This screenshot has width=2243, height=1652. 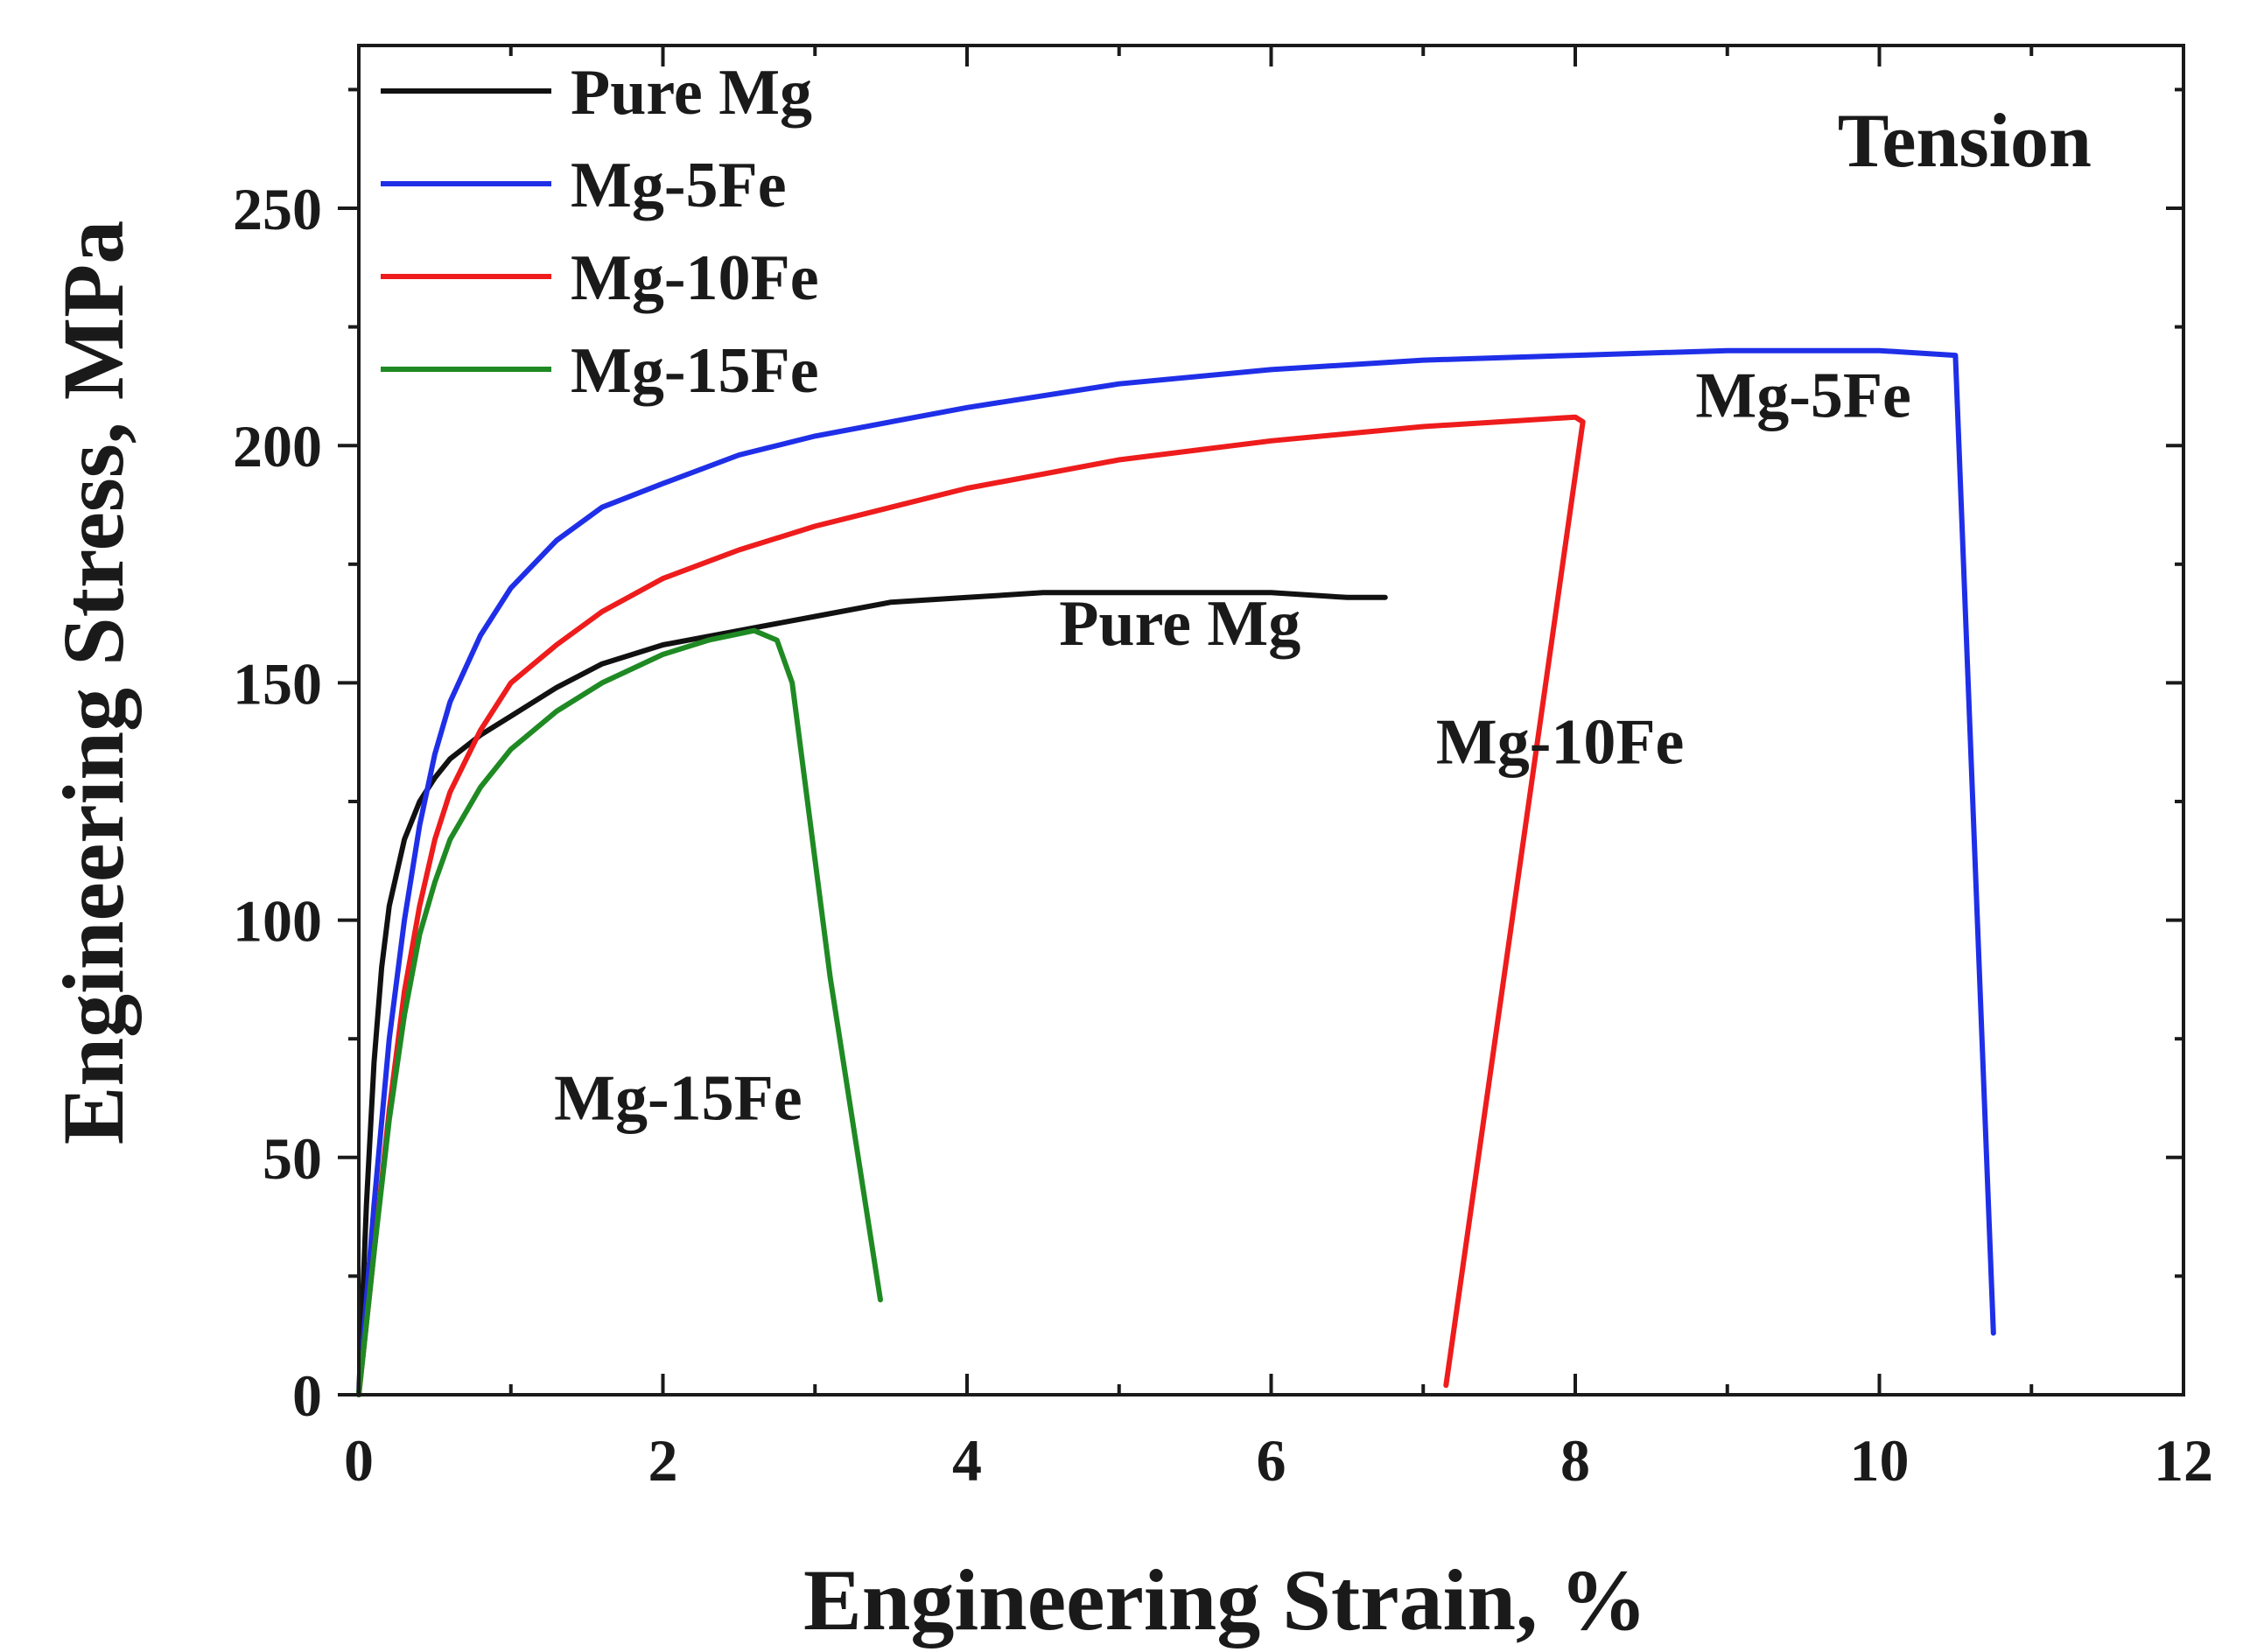 What do you see at coordinates (619, 1012) in the screenshot?
I see `series-line-mg-15fe` at bounding box center [619, 1012].